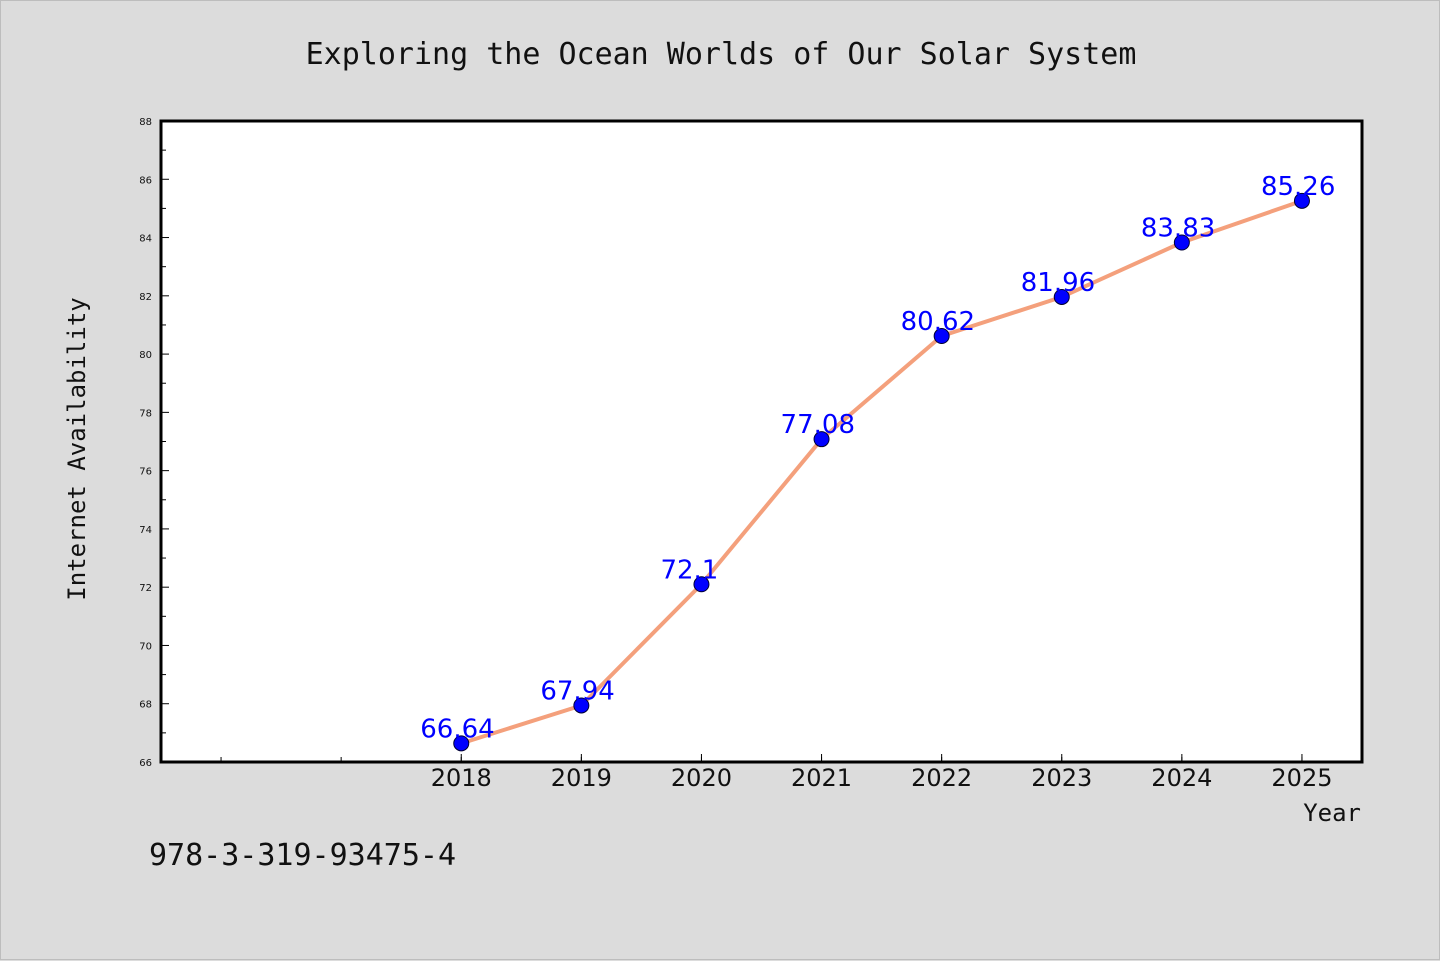 This screenshot has height=961, width=1440. Describe the element at coordinates (145, 355) in the screenshot. I see `y-tick-label: 80` at that location.